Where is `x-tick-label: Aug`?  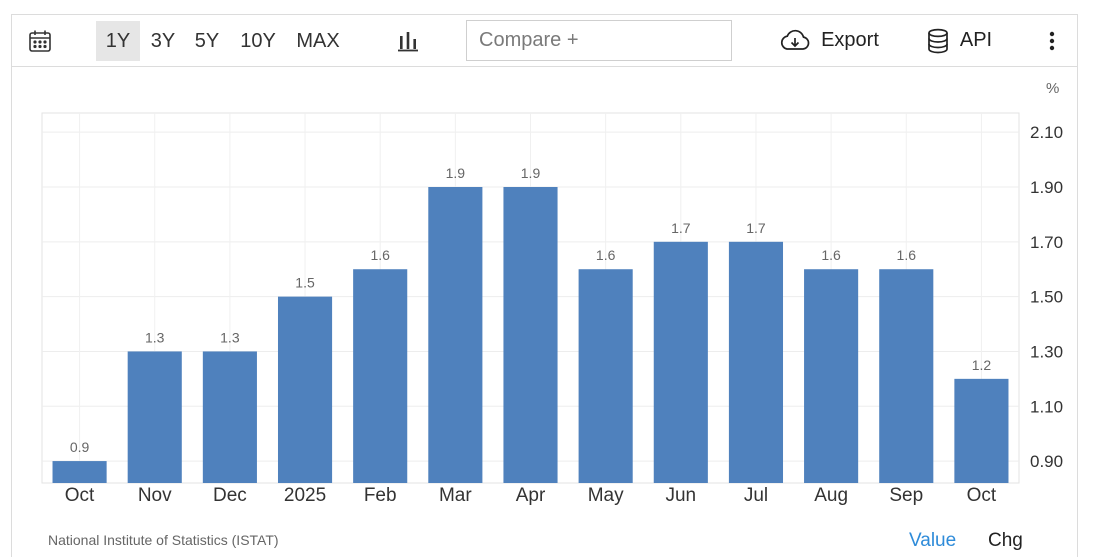 x-tick-label: Aug is located at coordinates (831, 495).